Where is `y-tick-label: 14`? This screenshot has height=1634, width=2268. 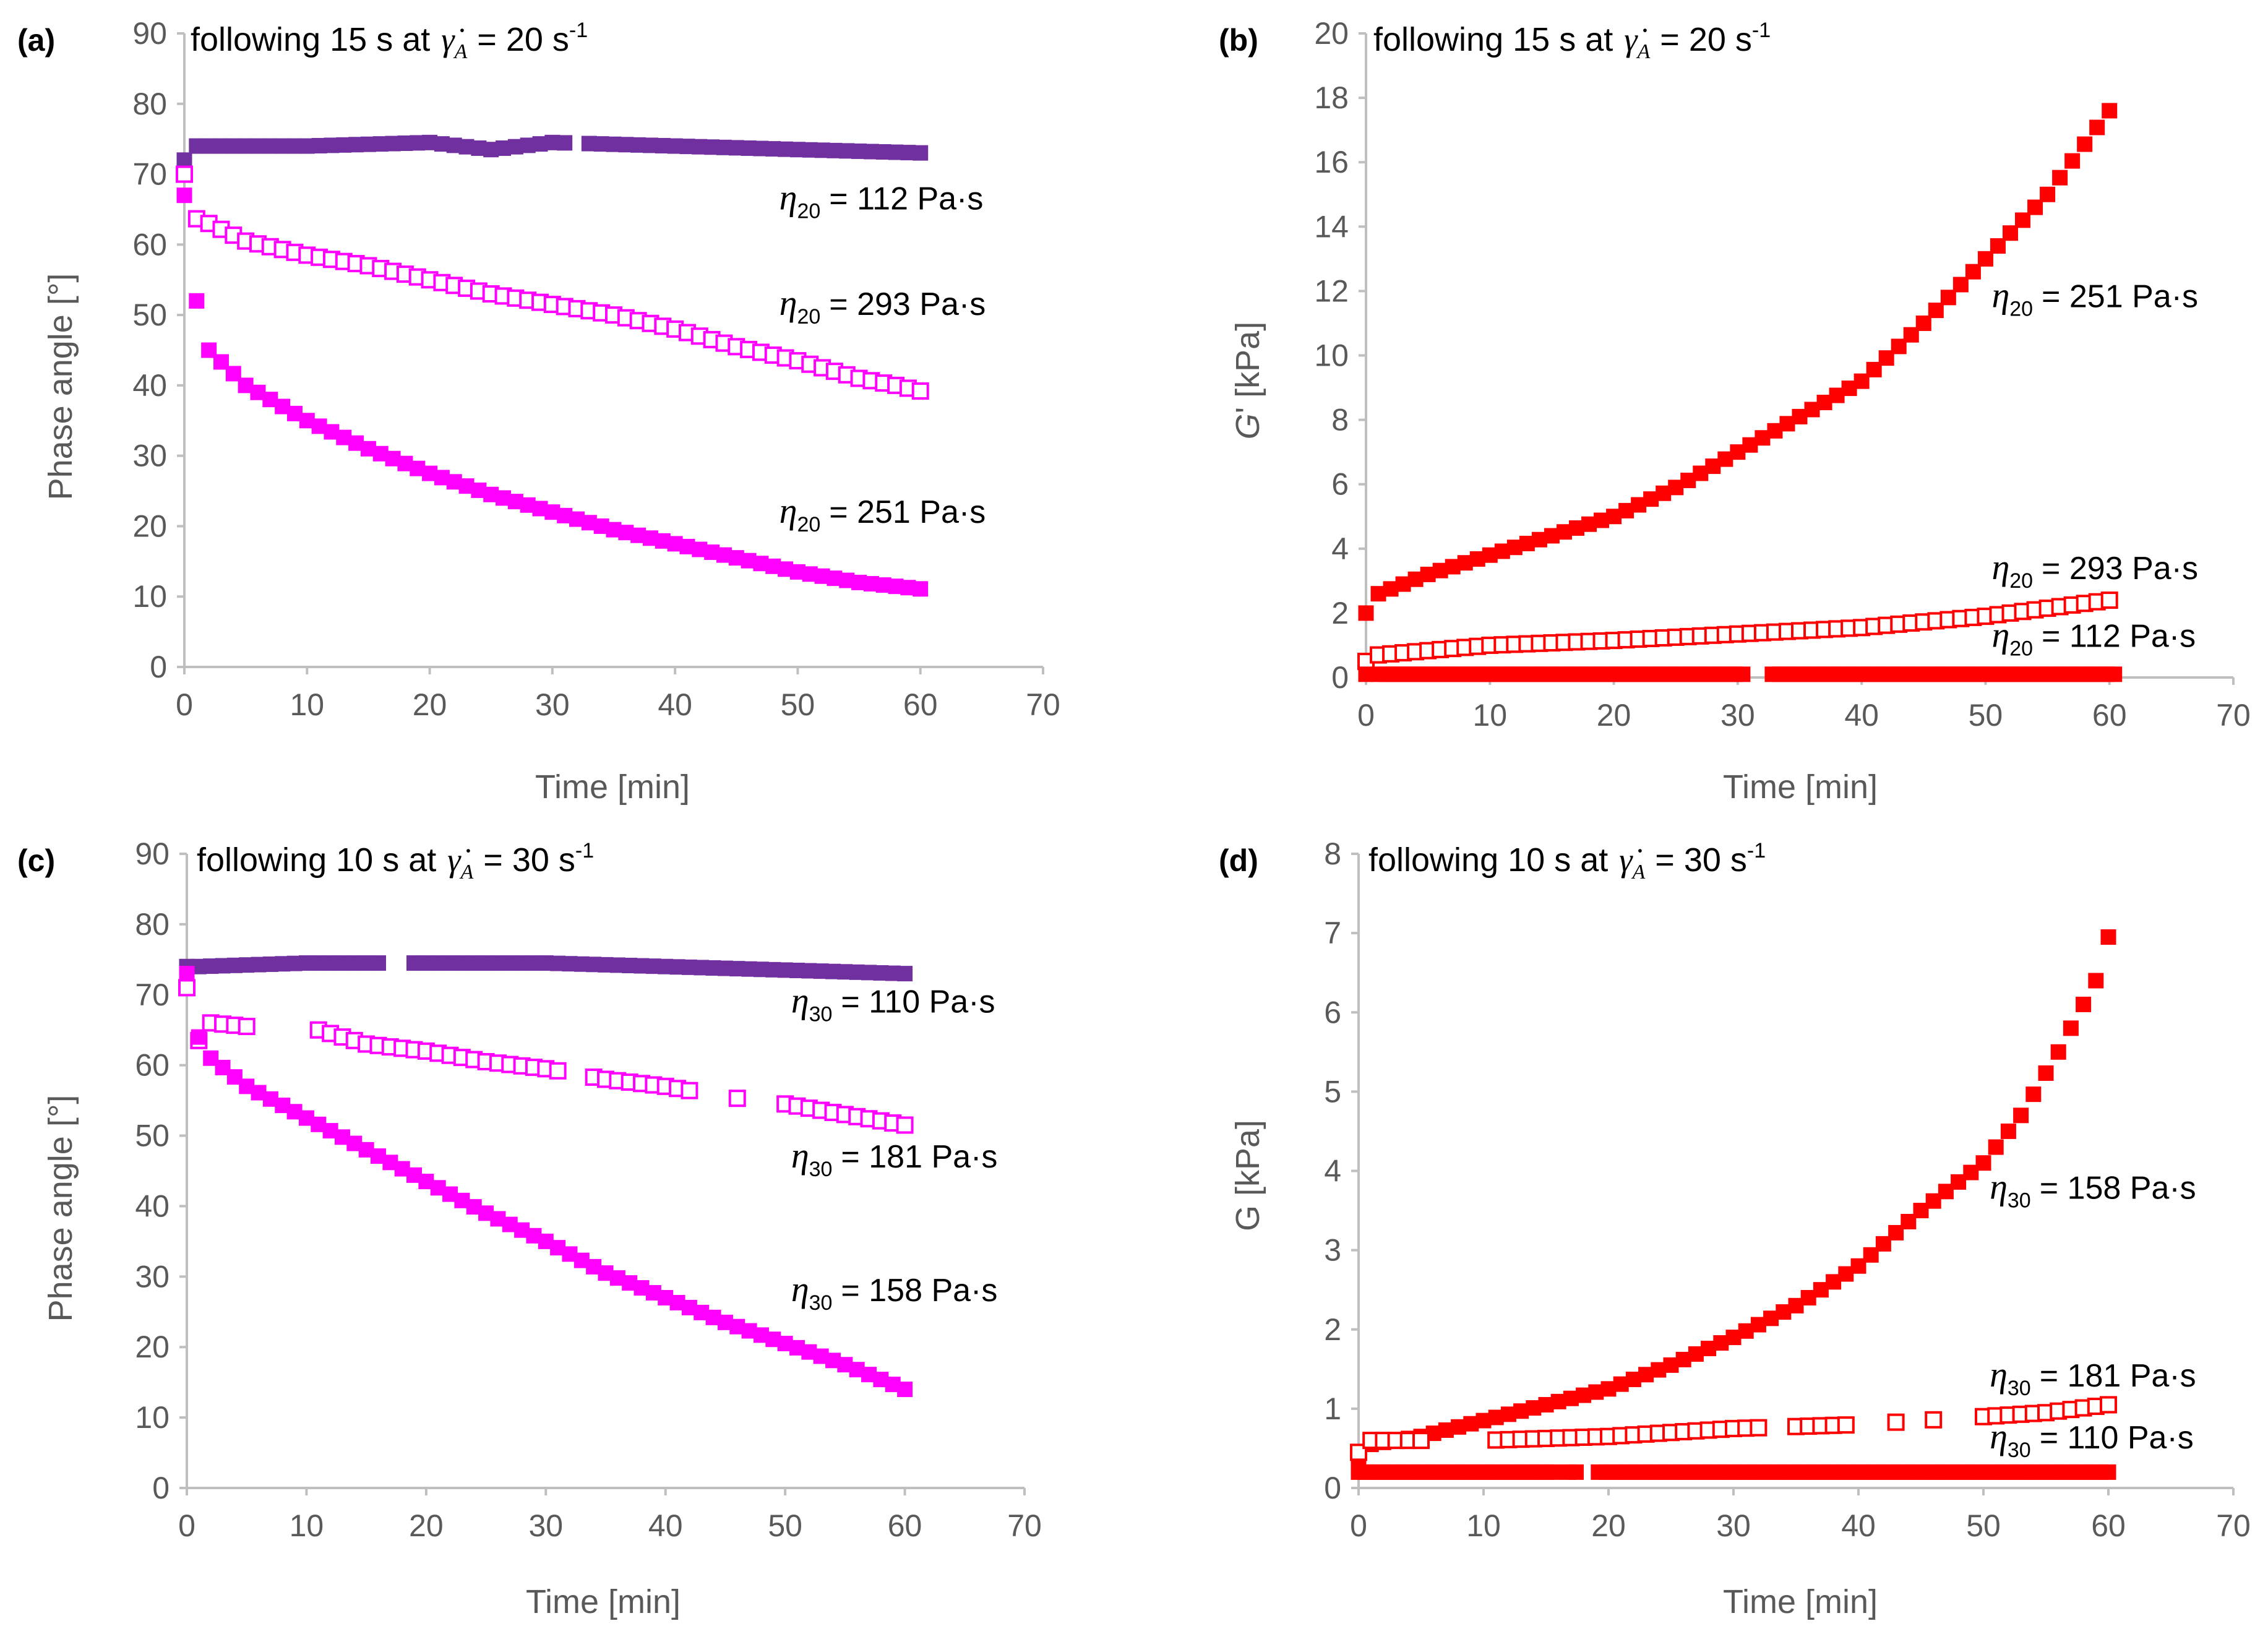 y-tick-label: 14 is located at coordinates (1331, 226).